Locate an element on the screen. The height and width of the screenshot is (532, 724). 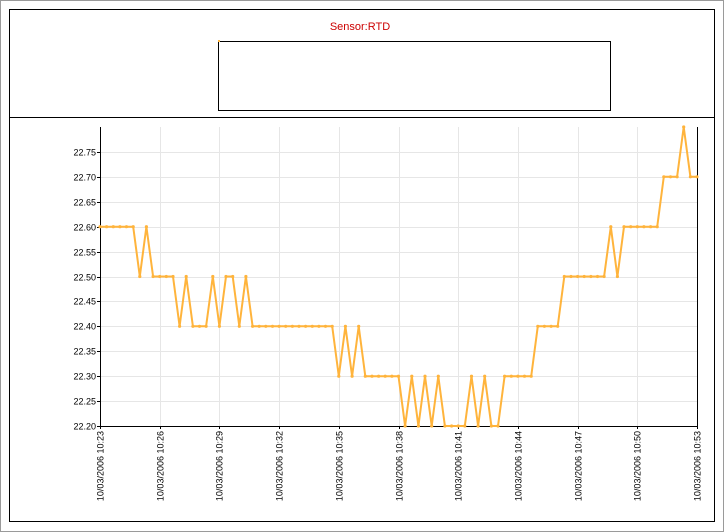
x-tick-label: 10/03/2006 10:38 is located at coordinates (400, 466).